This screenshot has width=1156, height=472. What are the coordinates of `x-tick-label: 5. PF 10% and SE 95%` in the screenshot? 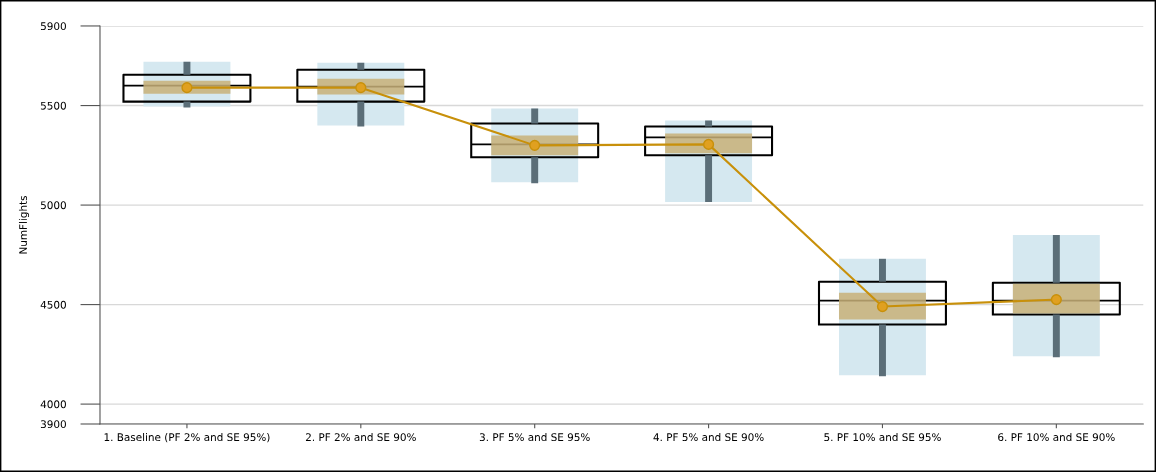 It's located at (882, 437).